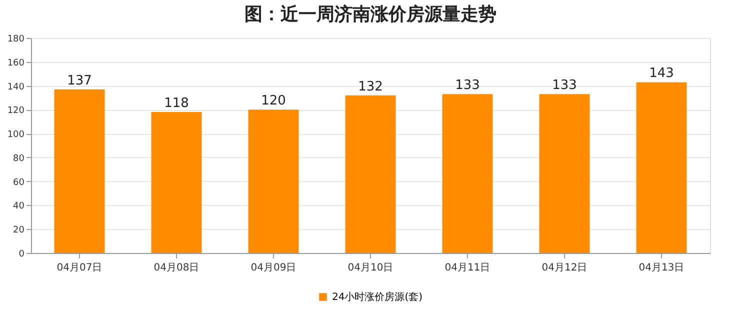 Image resolution: width=740 pixels, height=312 pixels. What do you see at coordinates (19, 159) in the screenshot?
I see `y-tick-label: 80` at bounding box center [19, 159].